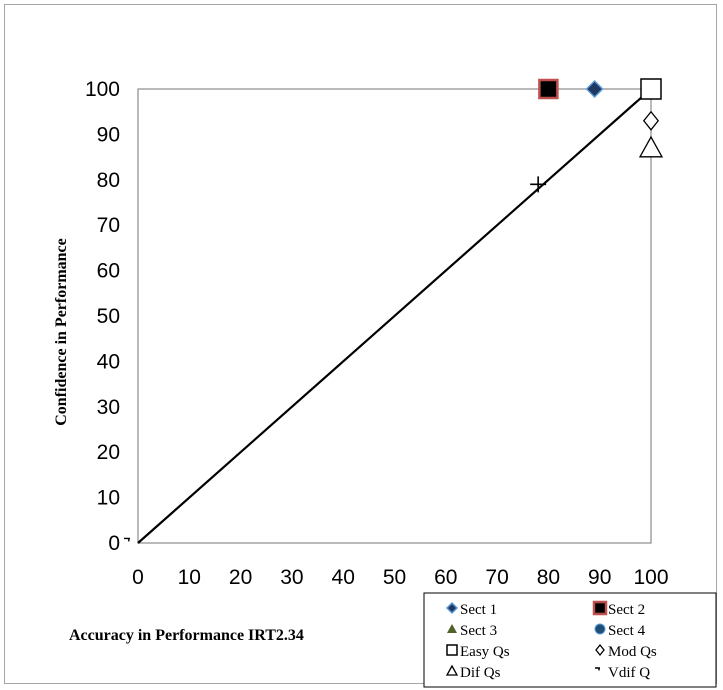 The height and width of the screenshot is (690, 723). What do you see at coordinates (480, 673) in the screenshot?
I see `legend-label: Dif Qs` at bounding box center [480, 673].